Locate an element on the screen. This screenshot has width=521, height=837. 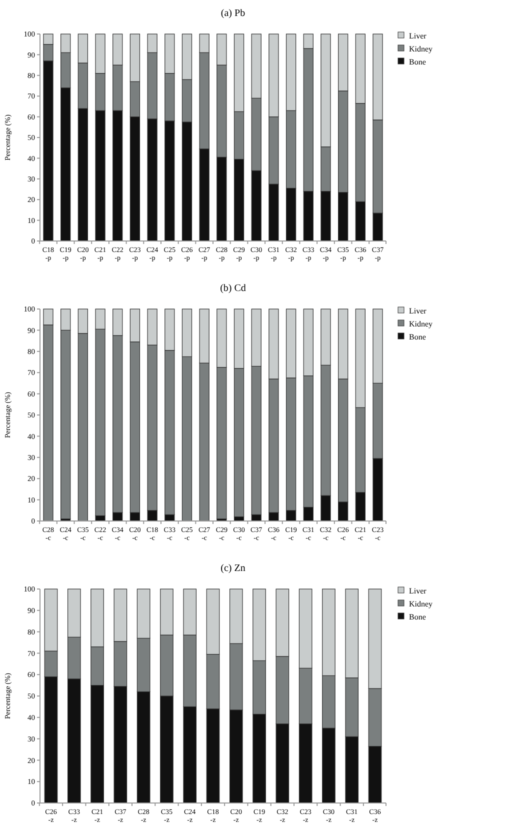
chart-title: (b) Cd is located at coordinates (233, 288).